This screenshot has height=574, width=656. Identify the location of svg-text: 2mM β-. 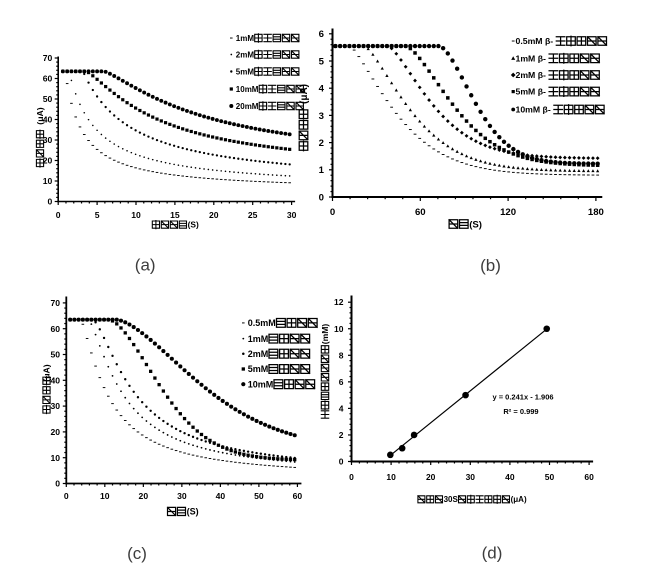
(531, 75).